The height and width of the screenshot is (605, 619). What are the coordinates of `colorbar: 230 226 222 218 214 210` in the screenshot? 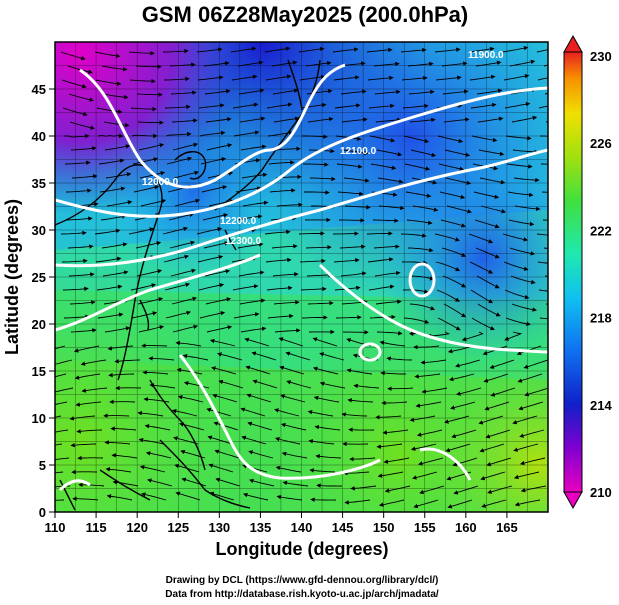 It's located at (587, 272).